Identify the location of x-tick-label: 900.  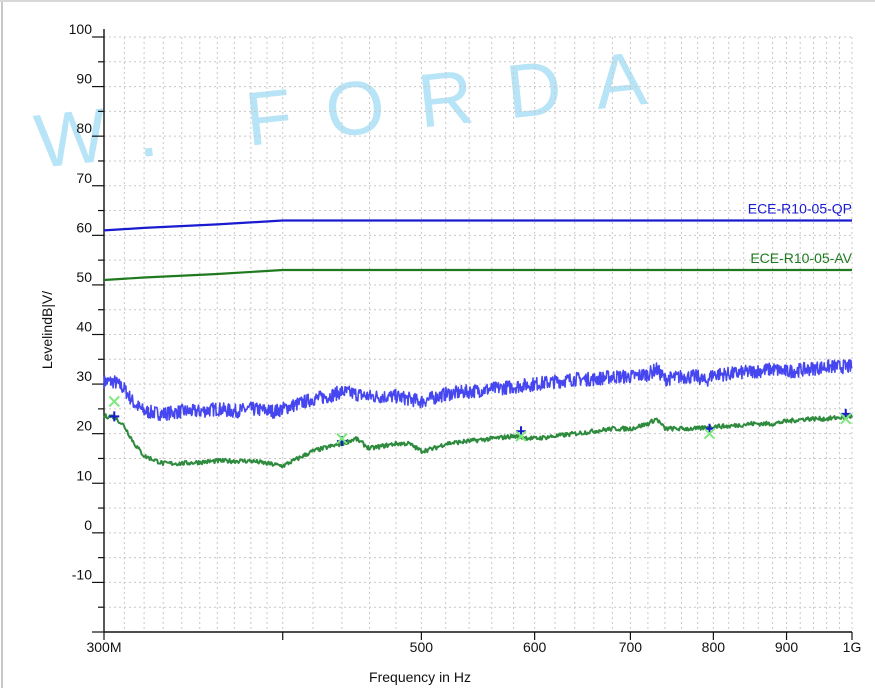
(787, 647).